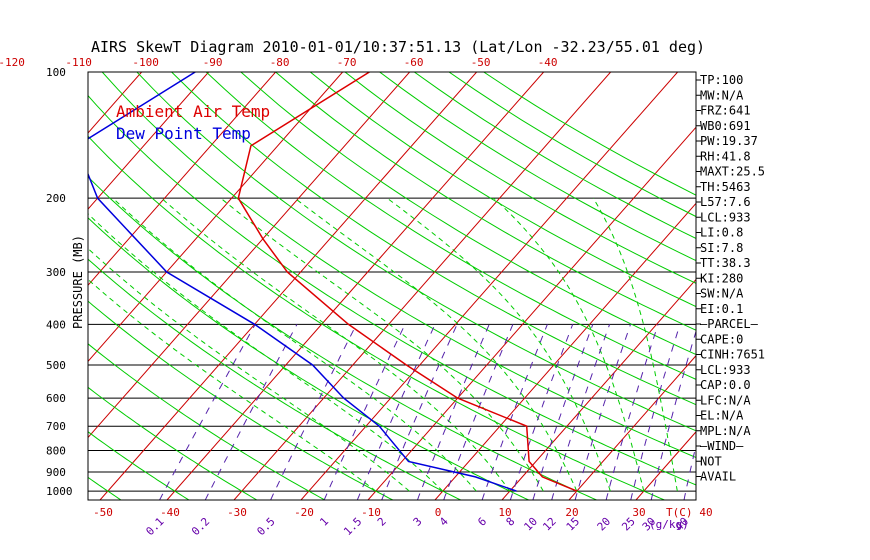 The height and width of the screenshot is (560, 870). I want to click on top-tick--110: -110, so click(78, 62).